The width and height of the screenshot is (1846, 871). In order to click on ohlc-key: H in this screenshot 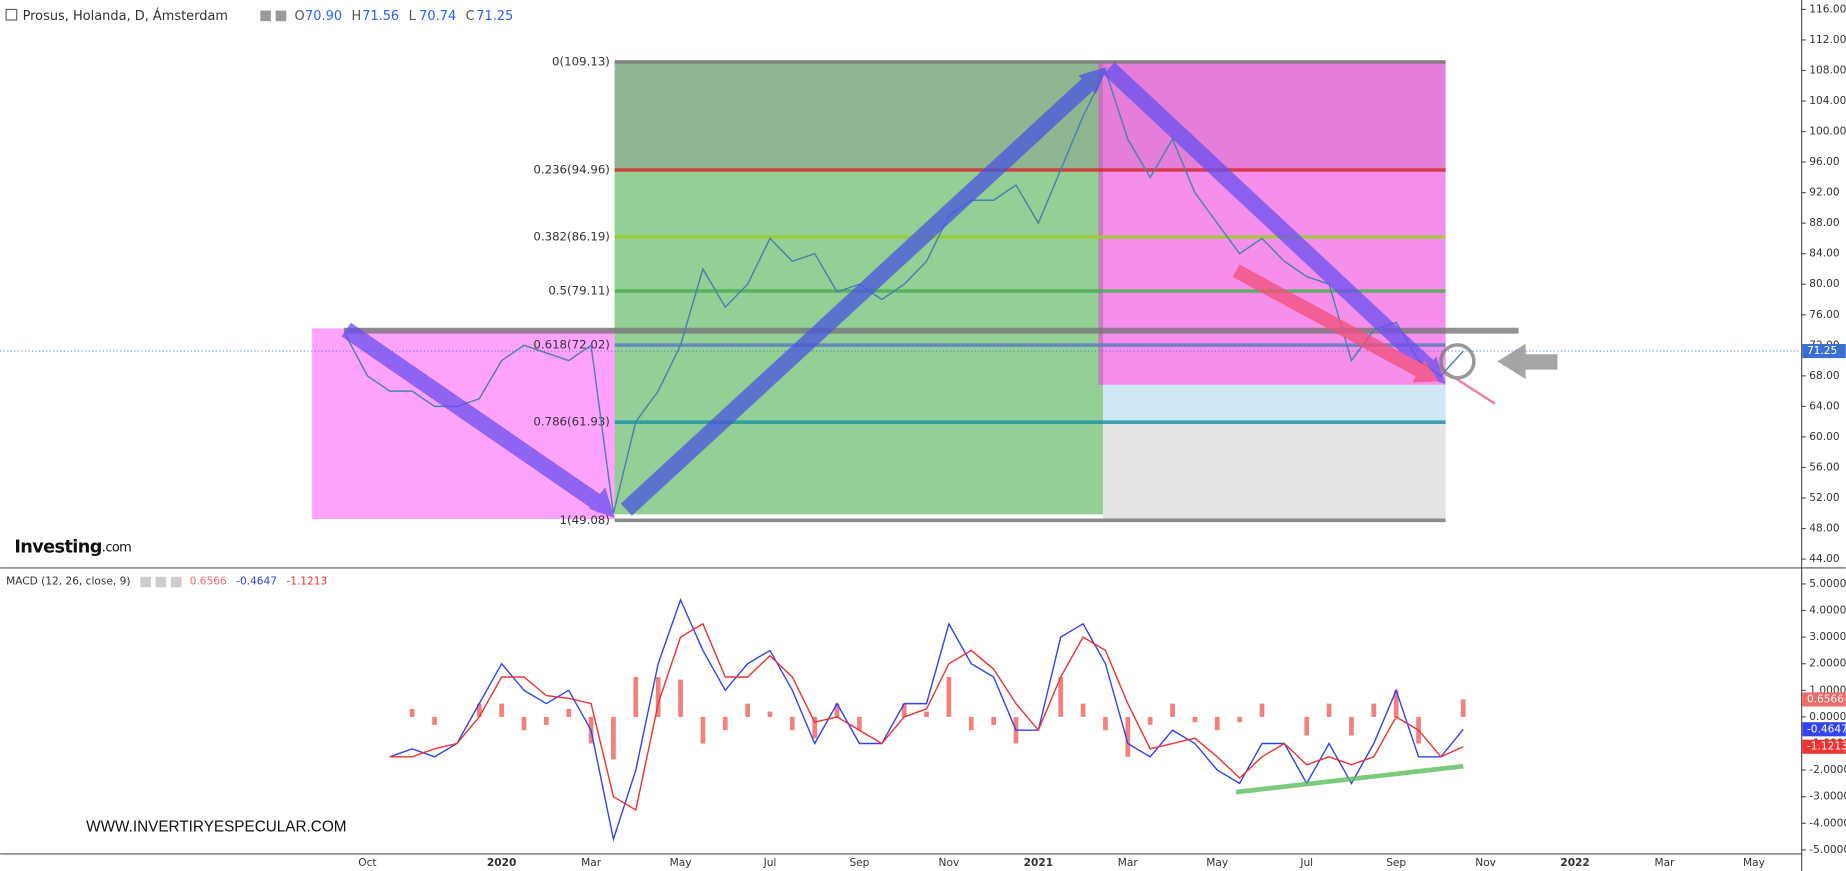, I will do `click(357, 16)`.